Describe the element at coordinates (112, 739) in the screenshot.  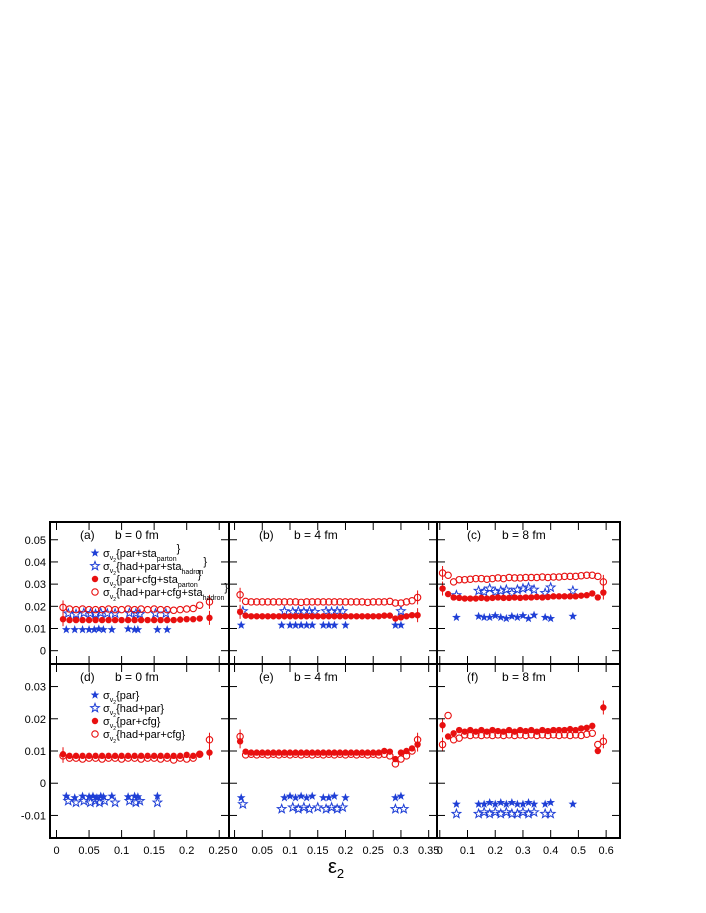
I see `legend-sub: v` at that location.